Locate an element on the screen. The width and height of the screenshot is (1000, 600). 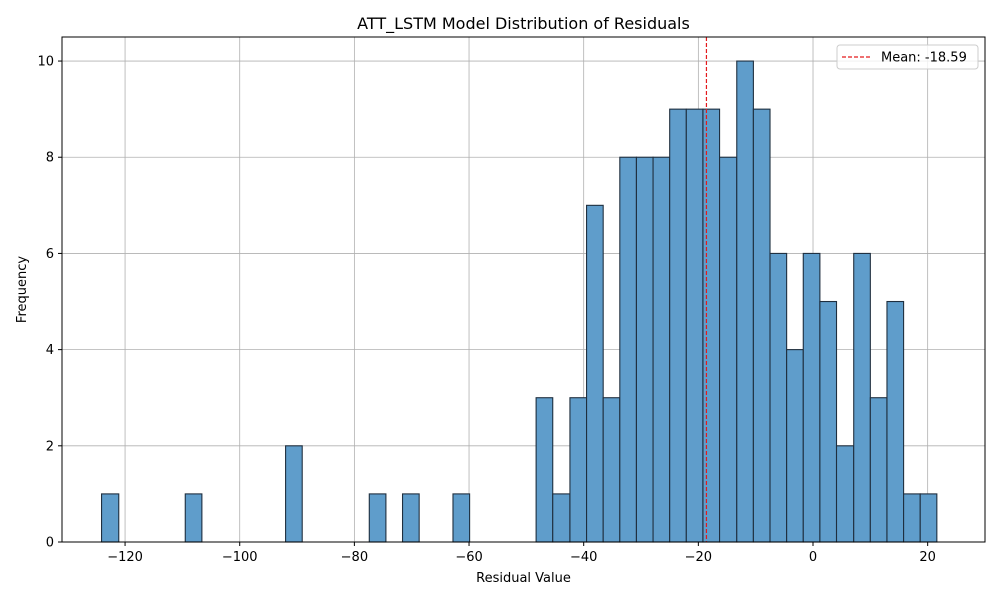
x-tick-label: −40 is located at coordinates (583, 557).